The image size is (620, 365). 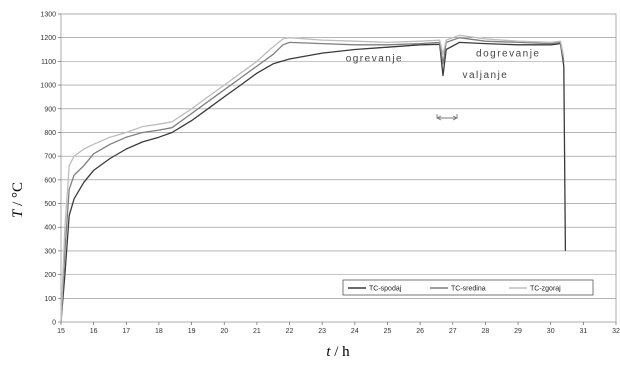 What do you see at coordinates (48, 86) in the screenshot?
I see `y-tick-label: 1000` at bounding box center [48, 86].